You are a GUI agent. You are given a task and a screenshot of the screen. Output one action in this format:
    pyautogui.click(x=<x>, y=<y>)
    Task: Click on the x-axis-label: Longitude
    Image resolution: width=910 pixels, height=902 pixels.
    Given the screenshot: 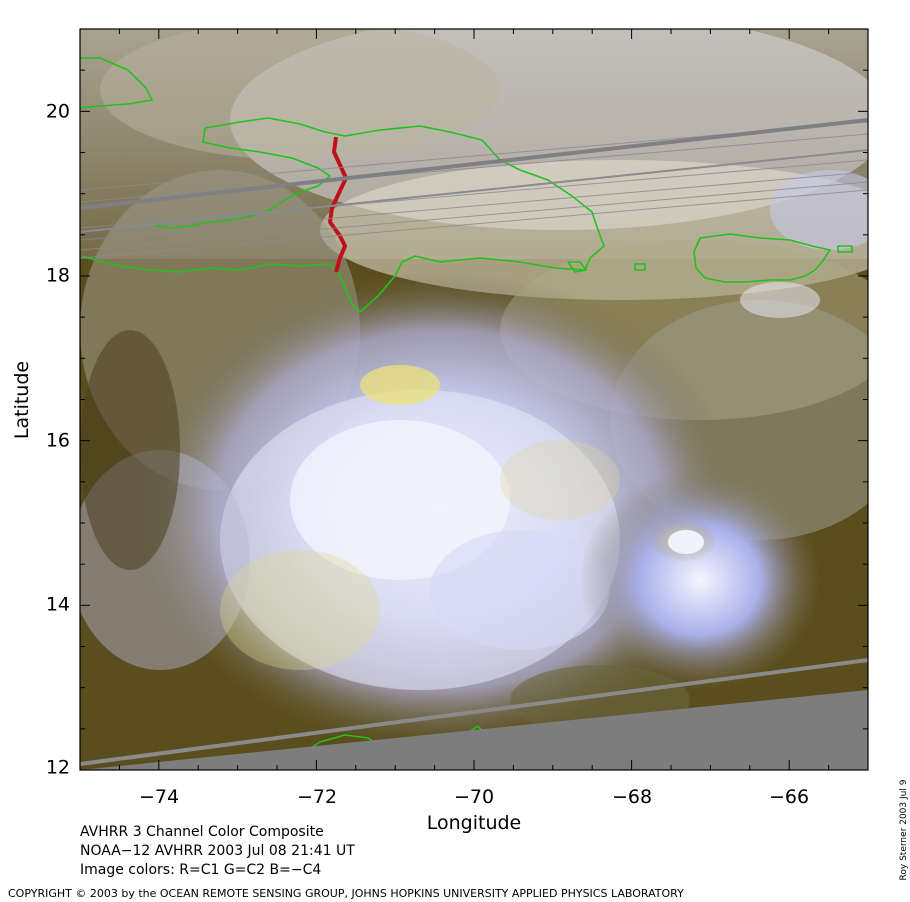 What is the action you would take?
    pyautogui.click(x=474, y=823)
    